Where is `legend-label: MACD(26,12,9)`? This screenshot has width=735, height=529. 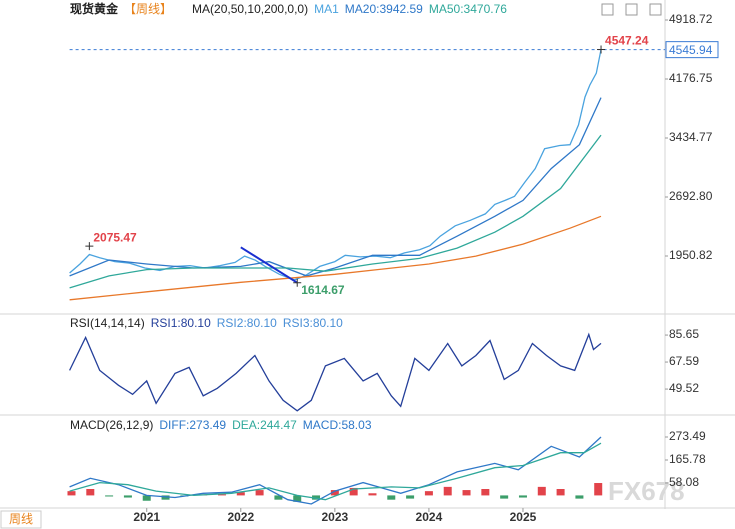 legend-label: MACD(26,12,9) is located at coordinates (111, 425).